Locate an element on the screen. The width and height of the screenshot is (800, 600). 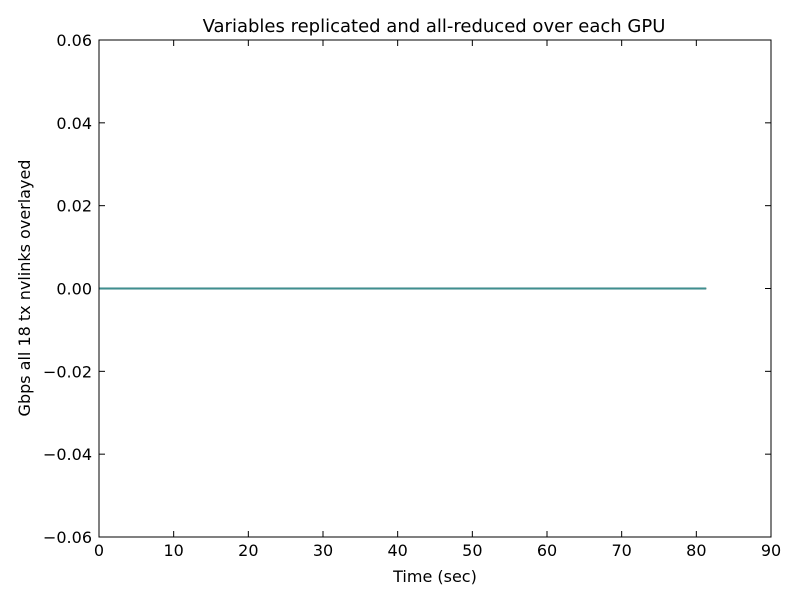
y-tick-label: 0.04 is located at coordinates (74, 123).